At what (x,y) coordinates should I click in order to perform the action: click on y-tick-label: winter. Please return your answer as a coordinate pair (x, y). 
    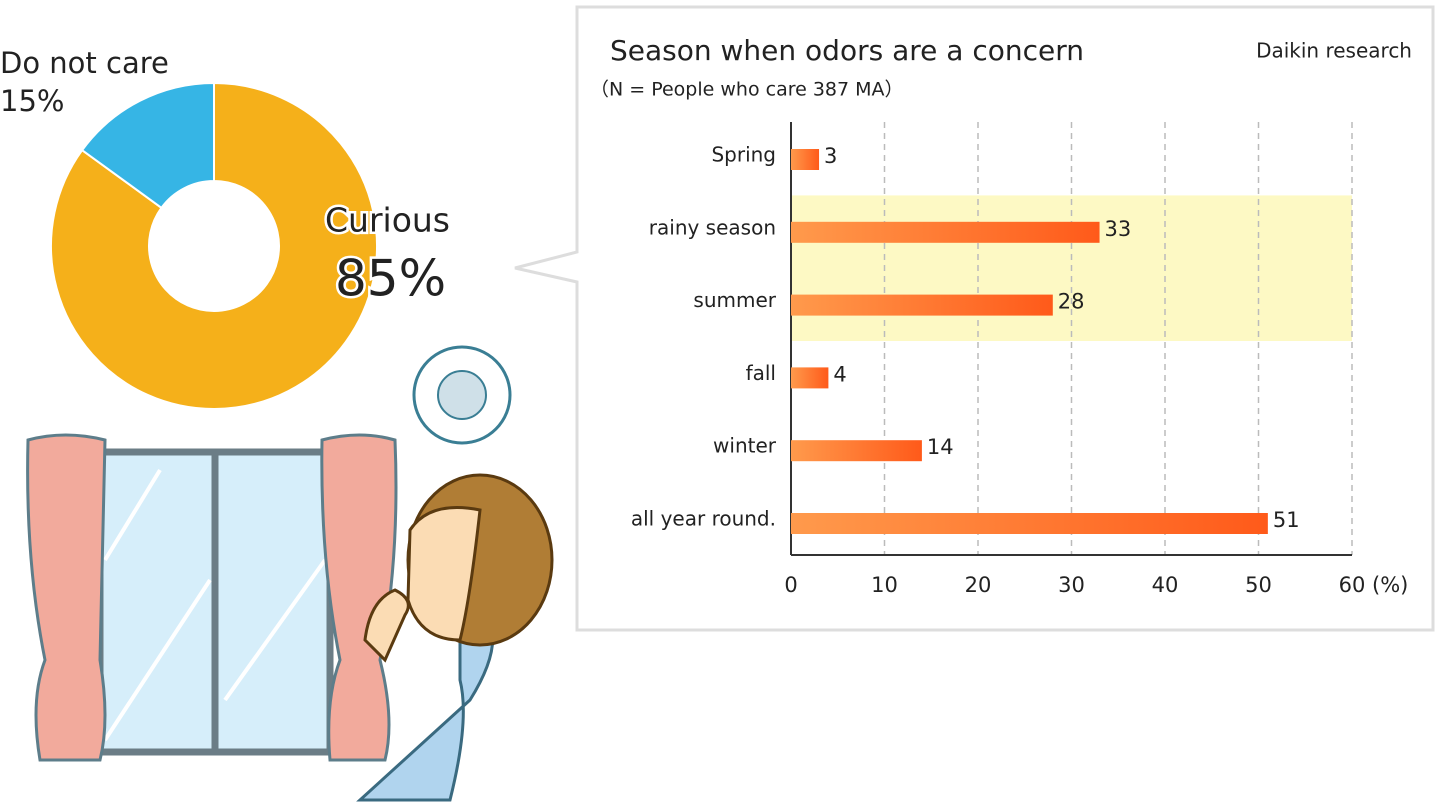
    Looking at the image, I should click on (745, 446).